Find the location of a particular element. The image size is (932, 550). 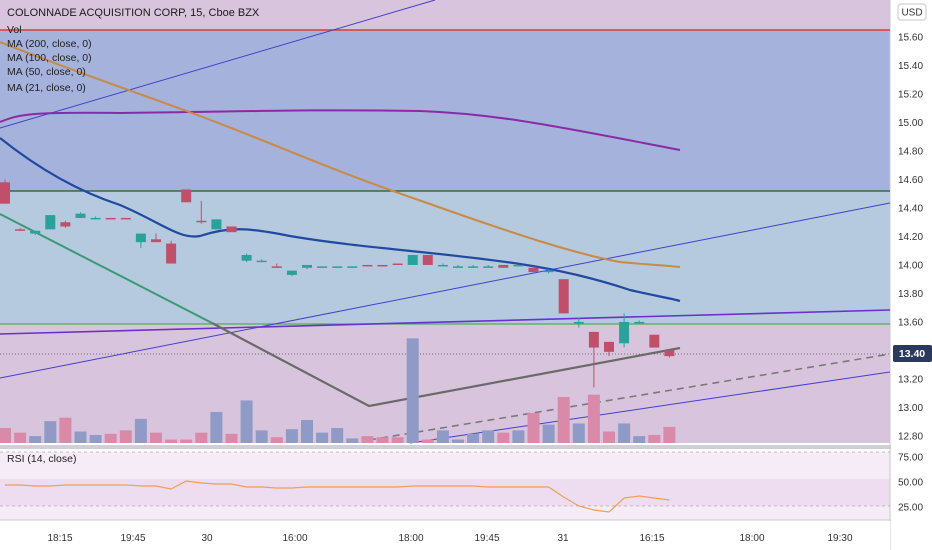

time-tick-label: 31 is located at coordinates (563, 538).